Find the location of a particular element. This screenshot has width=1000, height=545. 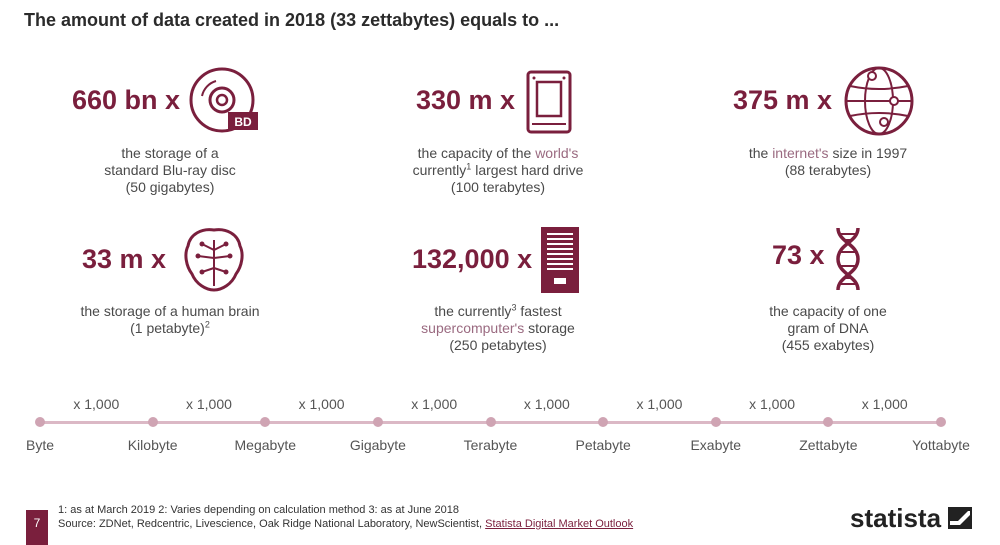

unit-label: Byte is located at coordinates (40, 445).